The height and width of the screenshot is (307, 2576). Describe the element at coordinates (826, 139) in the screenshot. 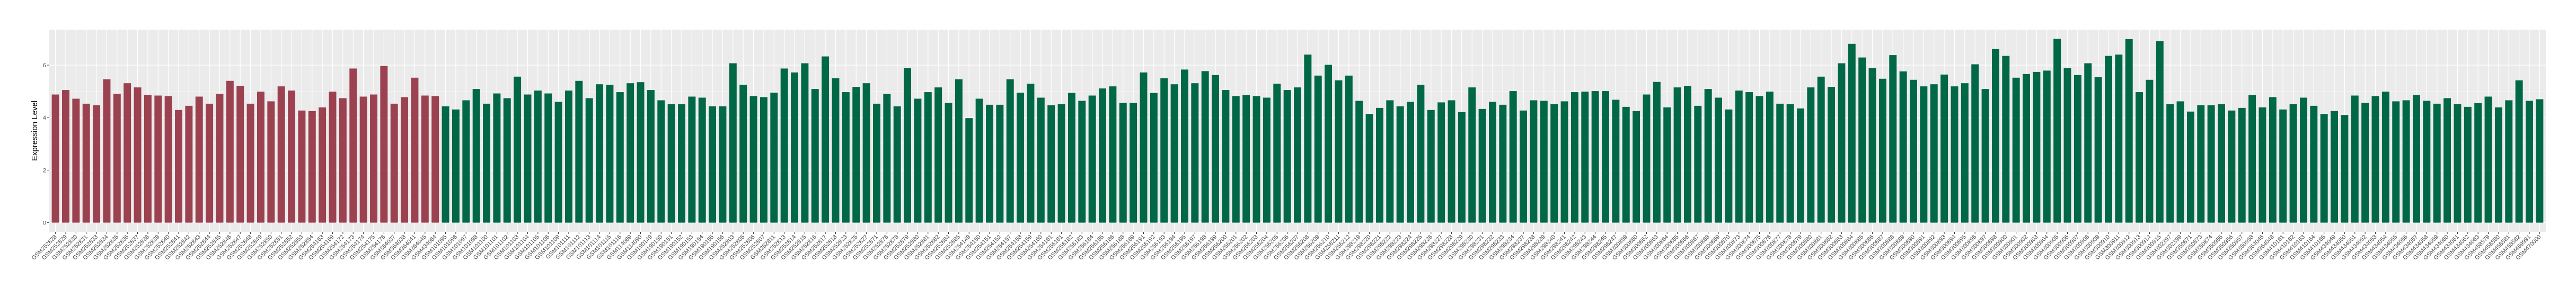

I see `bar-GSM252817` at that location.